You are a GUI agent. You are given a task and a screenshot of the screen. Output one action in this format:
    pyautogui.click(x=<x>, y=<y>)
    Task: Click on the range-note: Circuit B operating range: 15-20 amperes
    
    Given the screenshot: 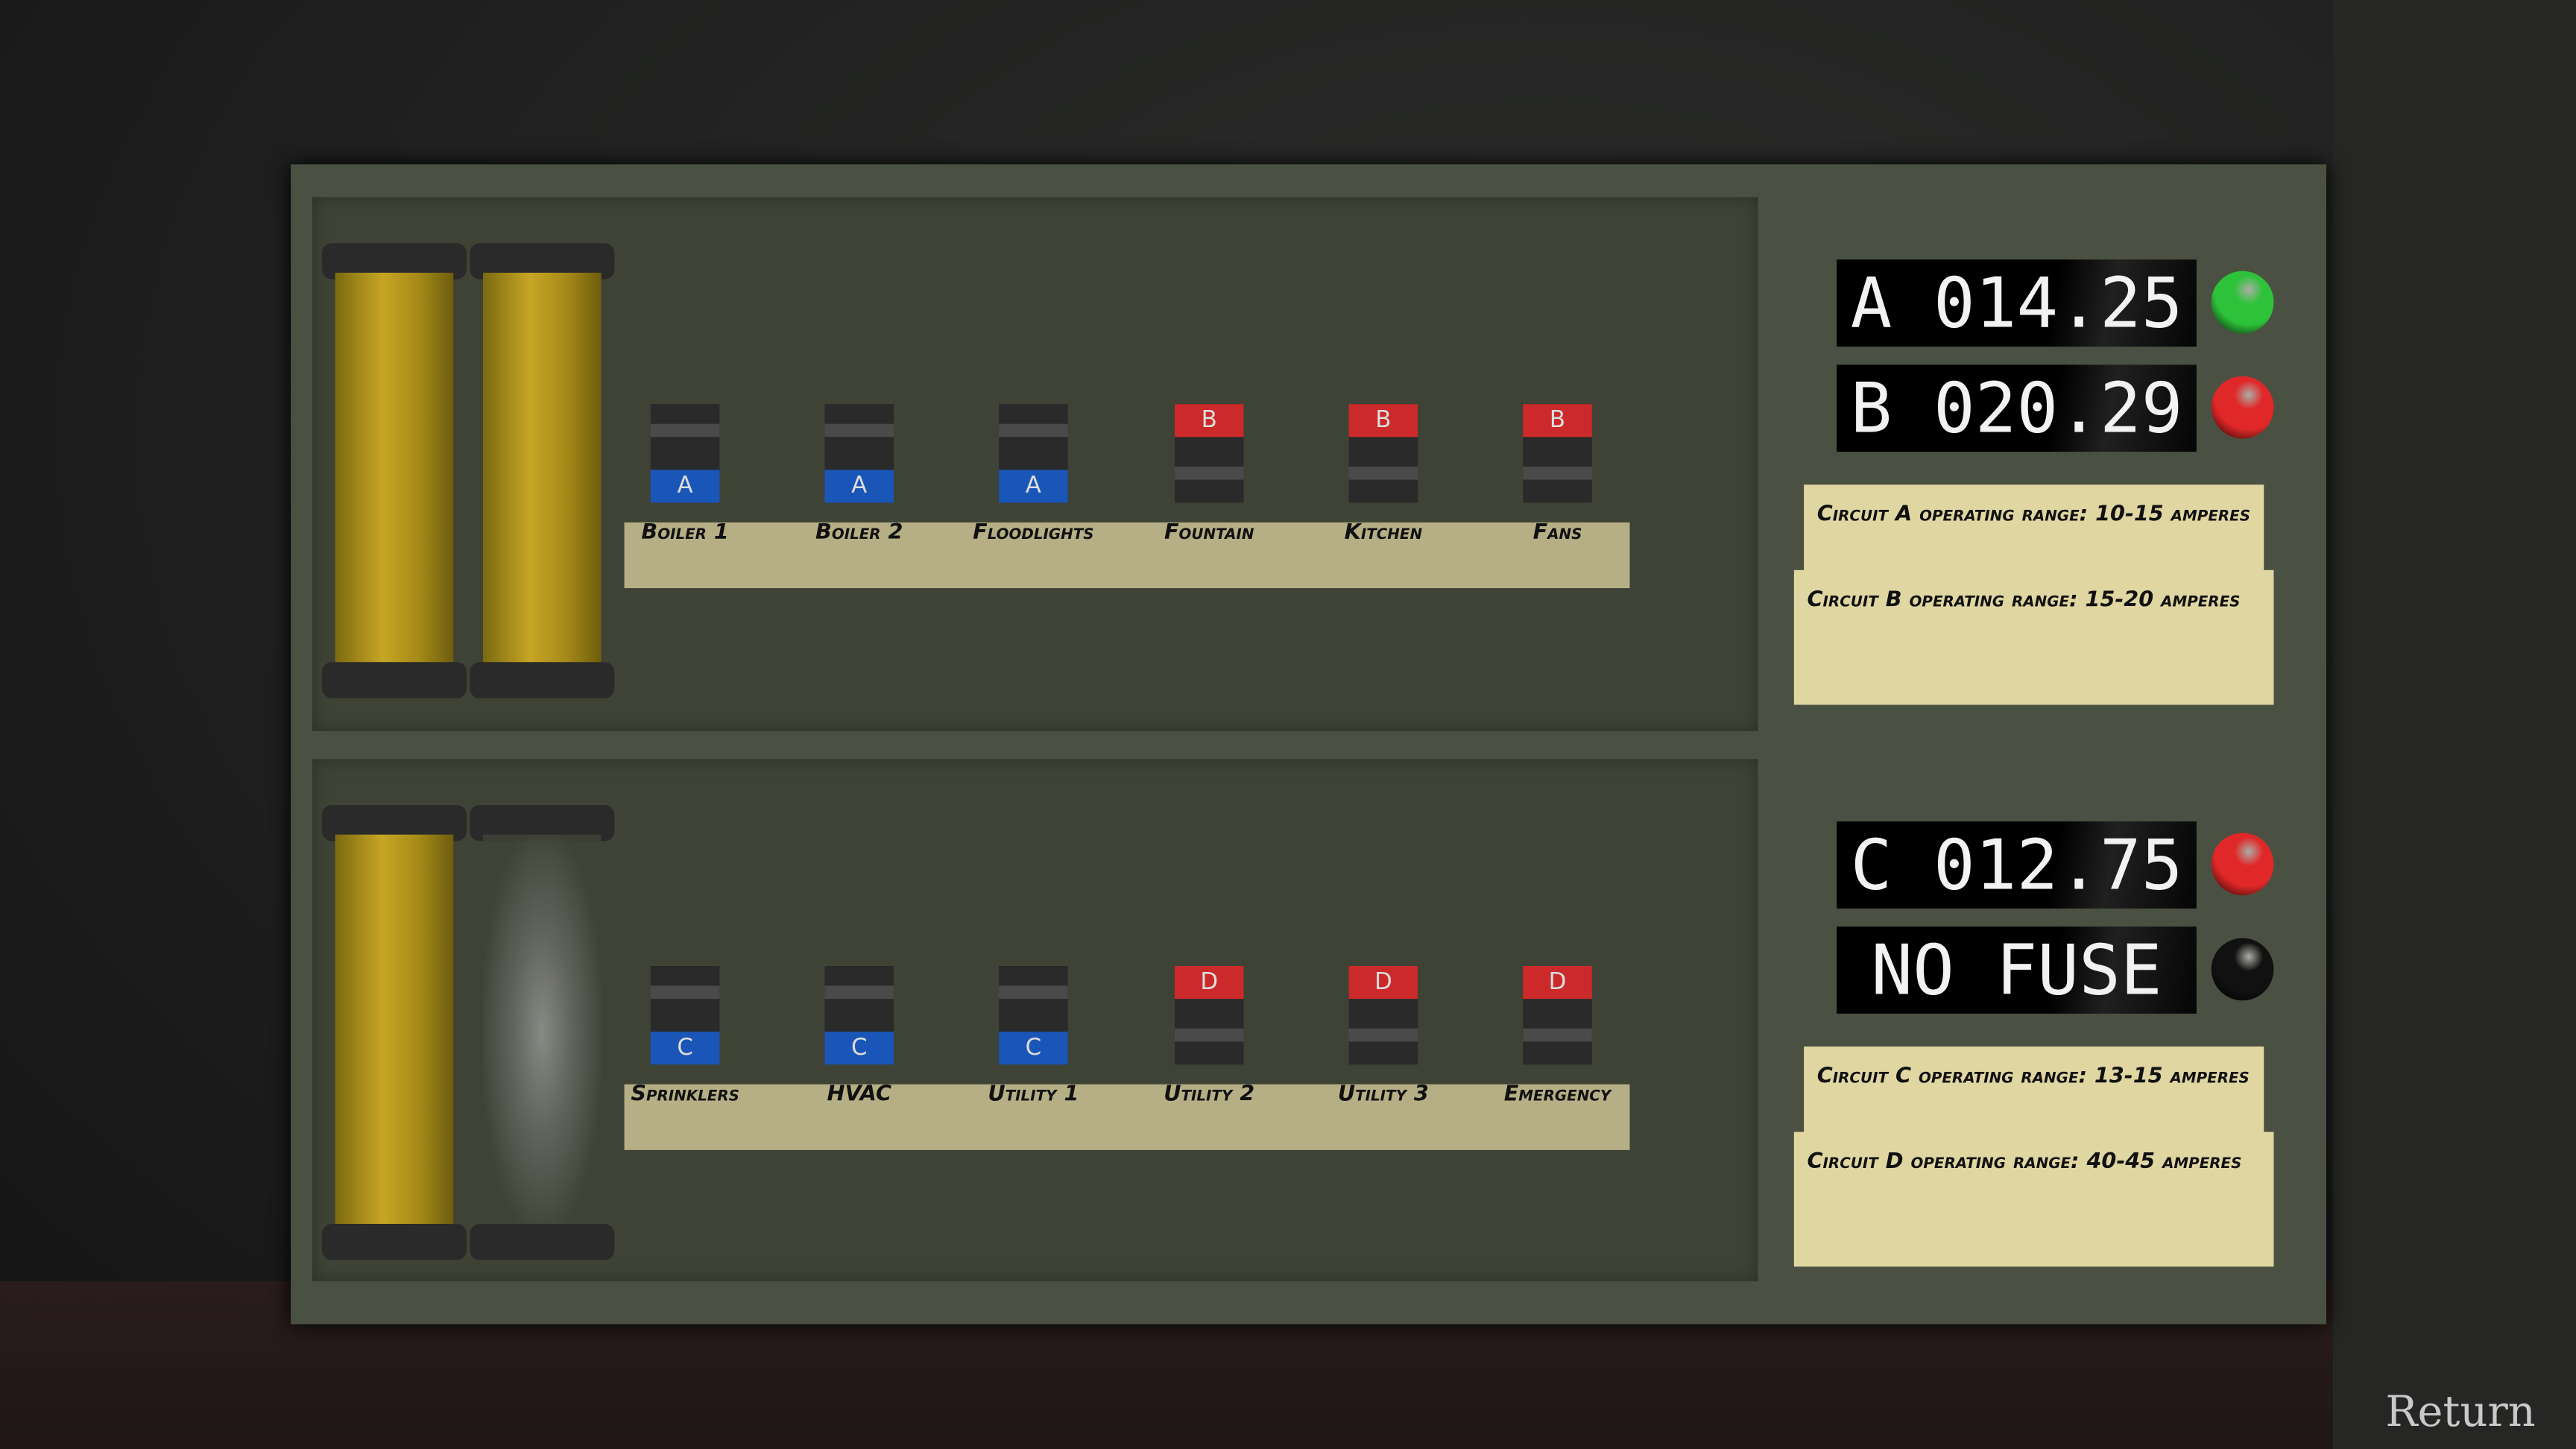 What is the action you would take?
    pyautogui.click(x=2033, y=637)
    